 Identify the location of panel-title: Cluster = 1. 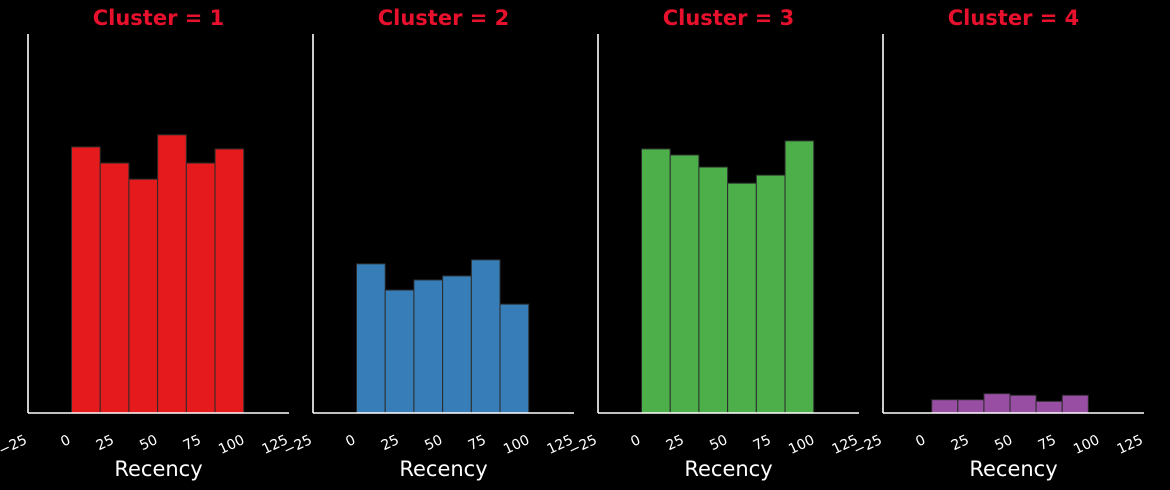
(159, 18).